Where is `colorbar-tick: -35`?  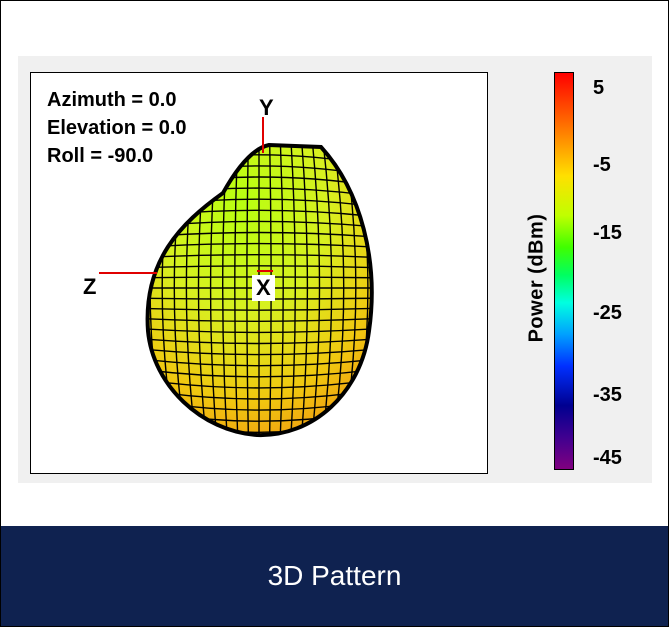 colorbar-tick: -35 is located at coordinates (607, 395).